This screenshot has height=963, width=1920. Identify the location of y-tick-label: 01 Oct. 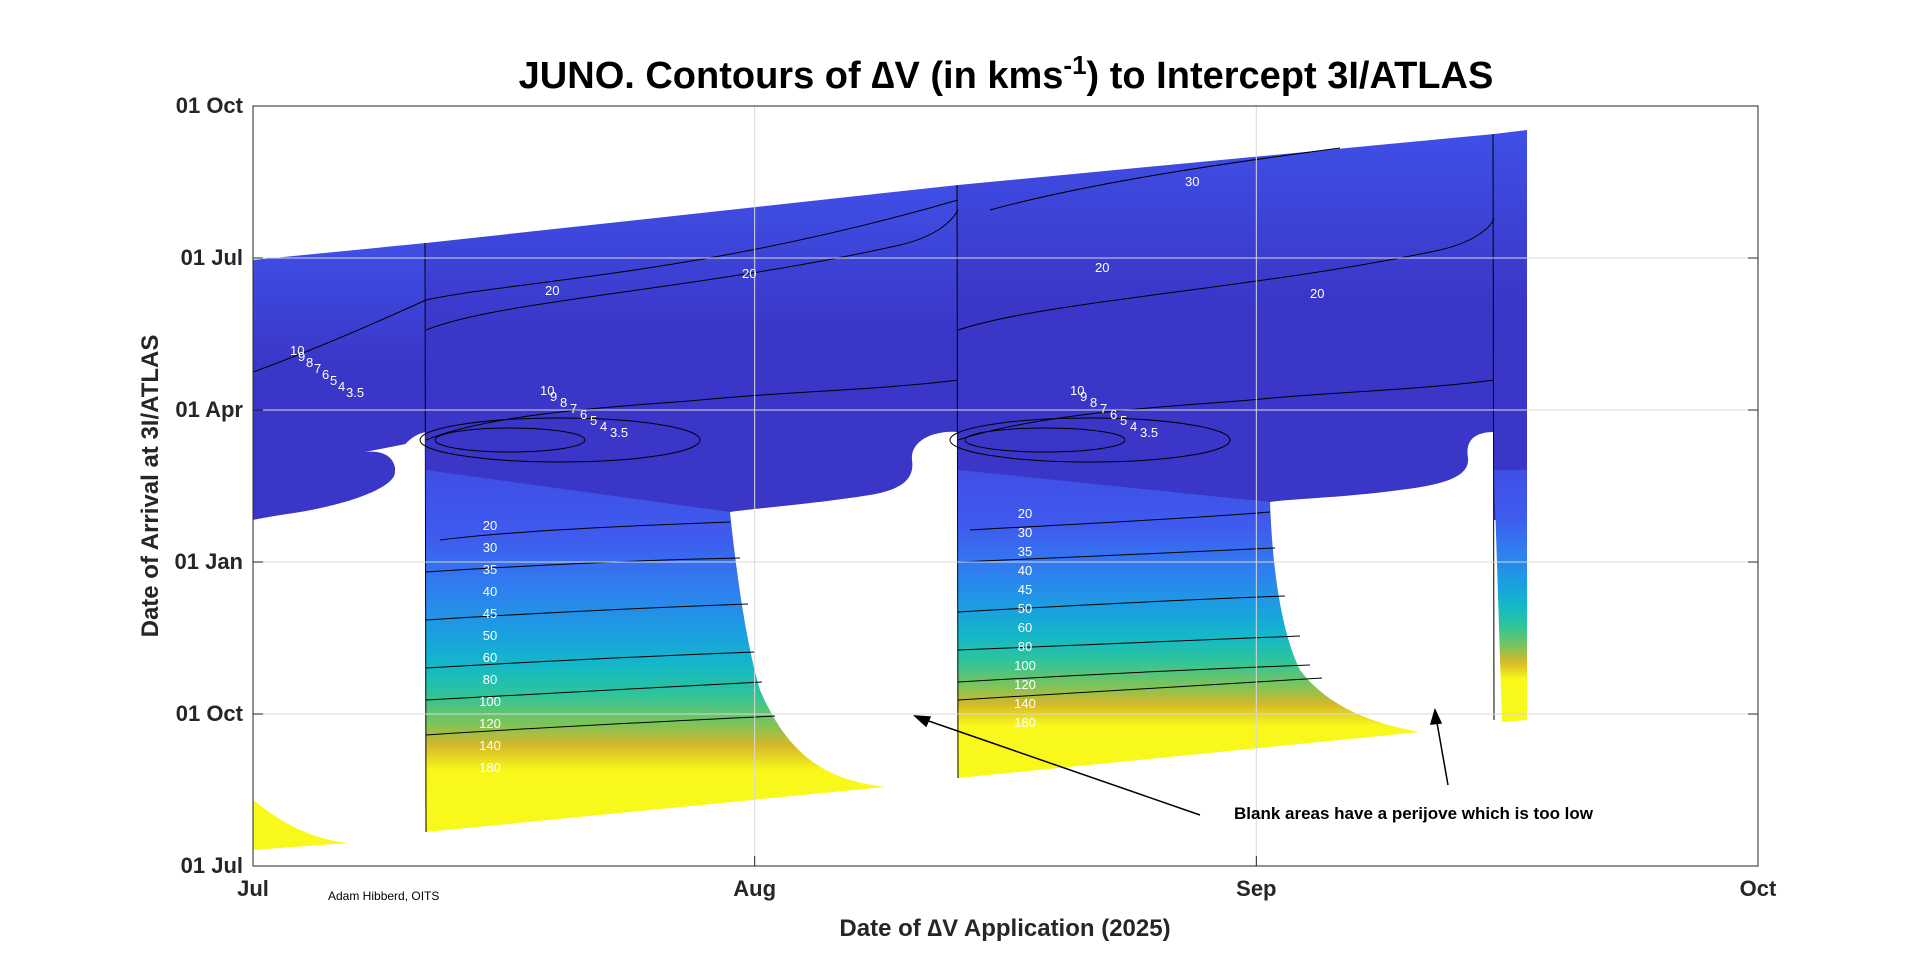
(210, 105).